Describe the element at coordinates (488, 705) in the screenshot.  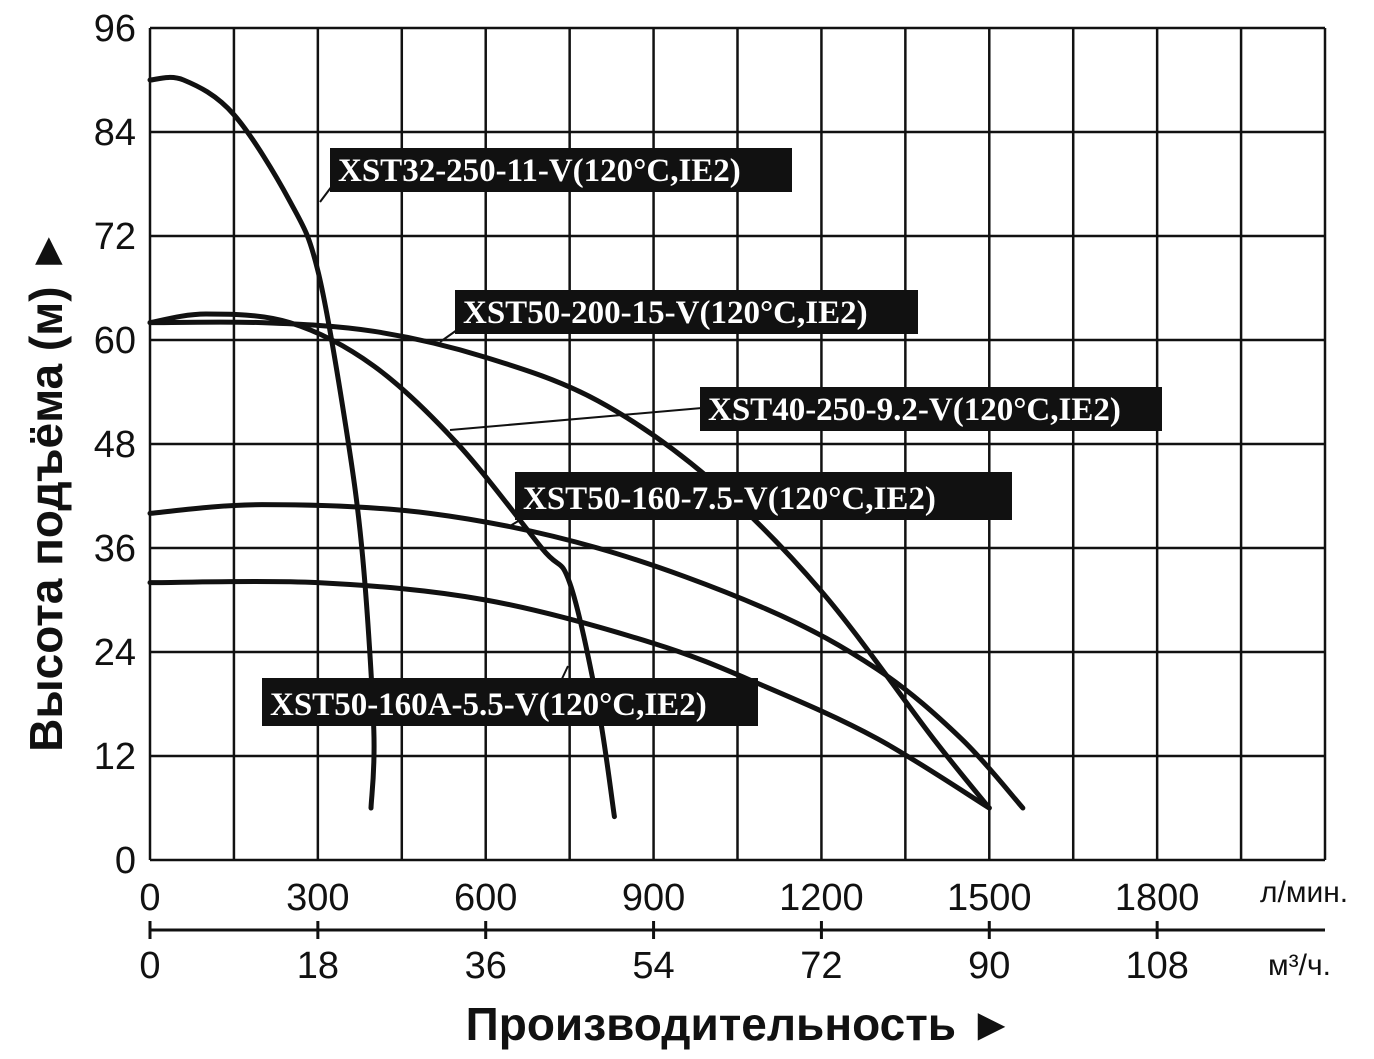
I see `series-label-text: XST50-160A-5.5-V(120°C,IE2)` at that location.